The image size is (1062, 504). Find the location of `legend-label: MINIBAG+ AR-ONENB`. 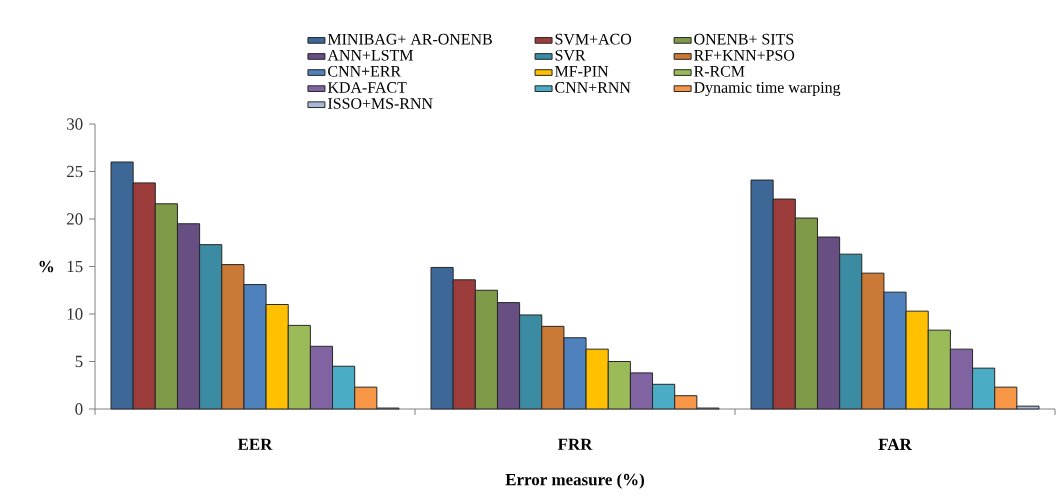

legend-label: MINIBAG+ AR-ONENB is located at coordinates (409, 39).